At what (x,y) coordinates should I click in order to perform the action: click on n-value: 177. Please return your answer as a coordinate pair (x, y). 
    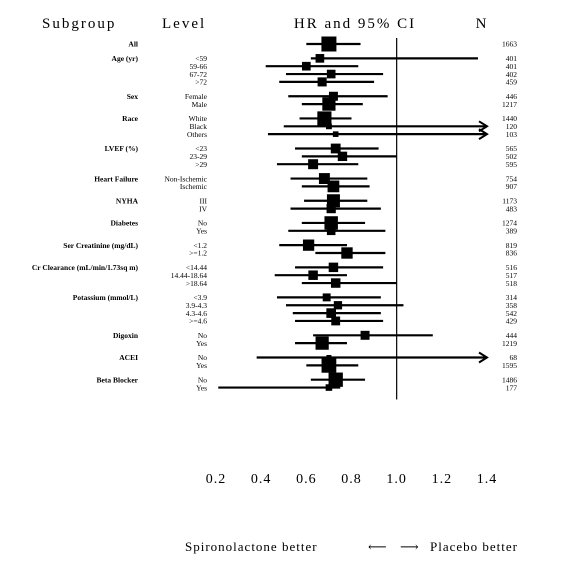
    Looking at the image, I should click on (512, 387).